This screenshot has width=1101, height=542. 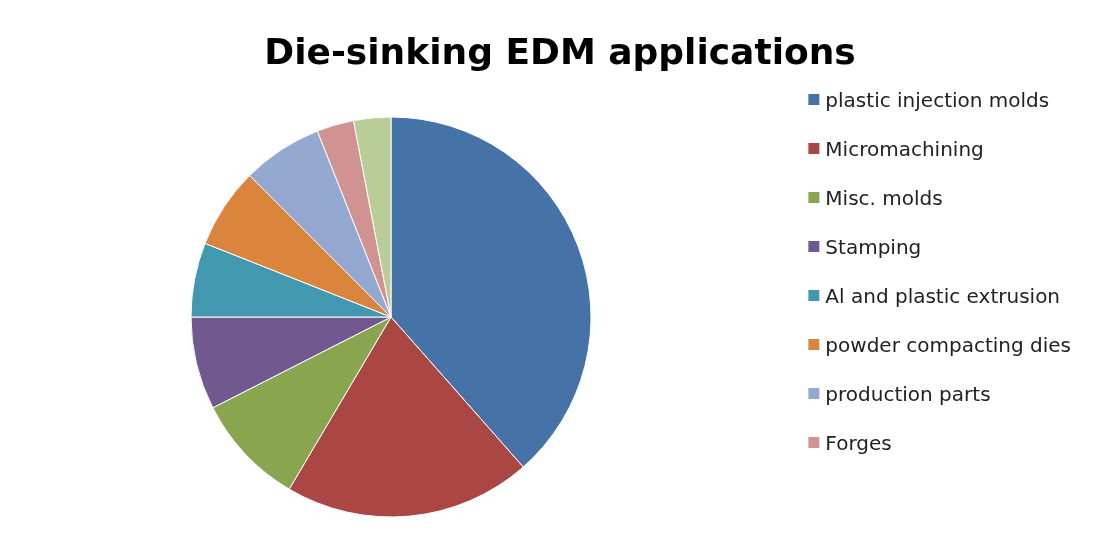 I want to click on legend-label: Forges, so click(x=858, y=442).